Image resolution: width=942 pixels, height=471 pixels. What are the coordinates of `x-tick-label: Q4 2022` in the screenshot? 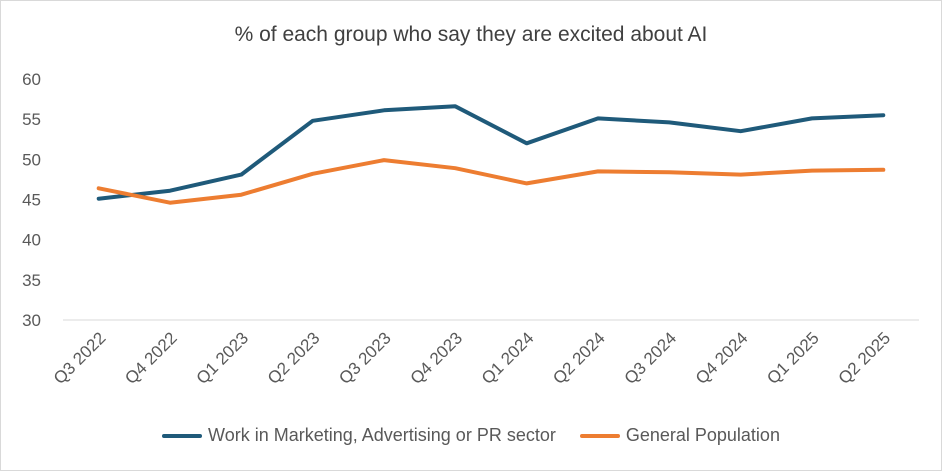 It's located at (151, 358).